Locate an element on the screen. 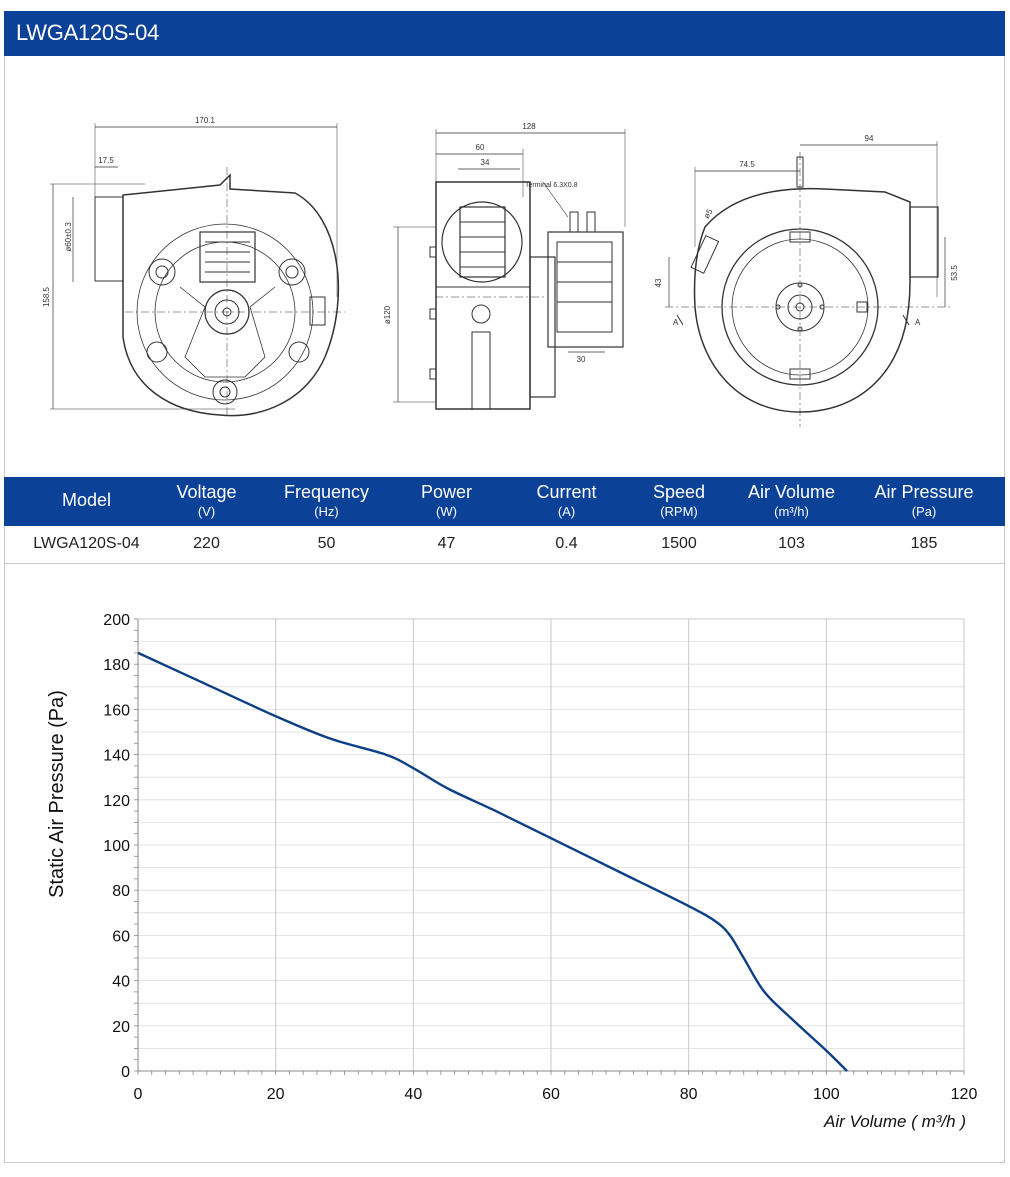 Image resolution: width=1010 pixels, height=1177 pixels. spec-cell-air-volume: 103 is located at coordinates (791, 543).